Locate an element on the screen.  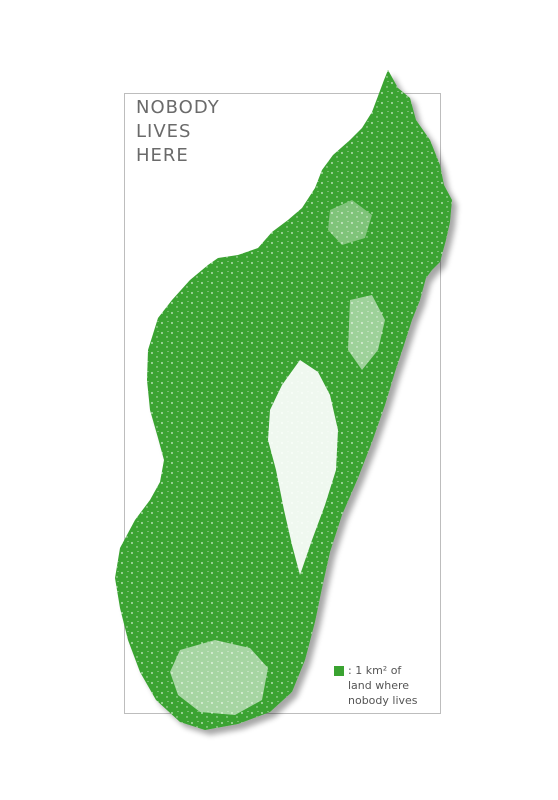
legend-line-2: land where is located at coordinates (379, 685).